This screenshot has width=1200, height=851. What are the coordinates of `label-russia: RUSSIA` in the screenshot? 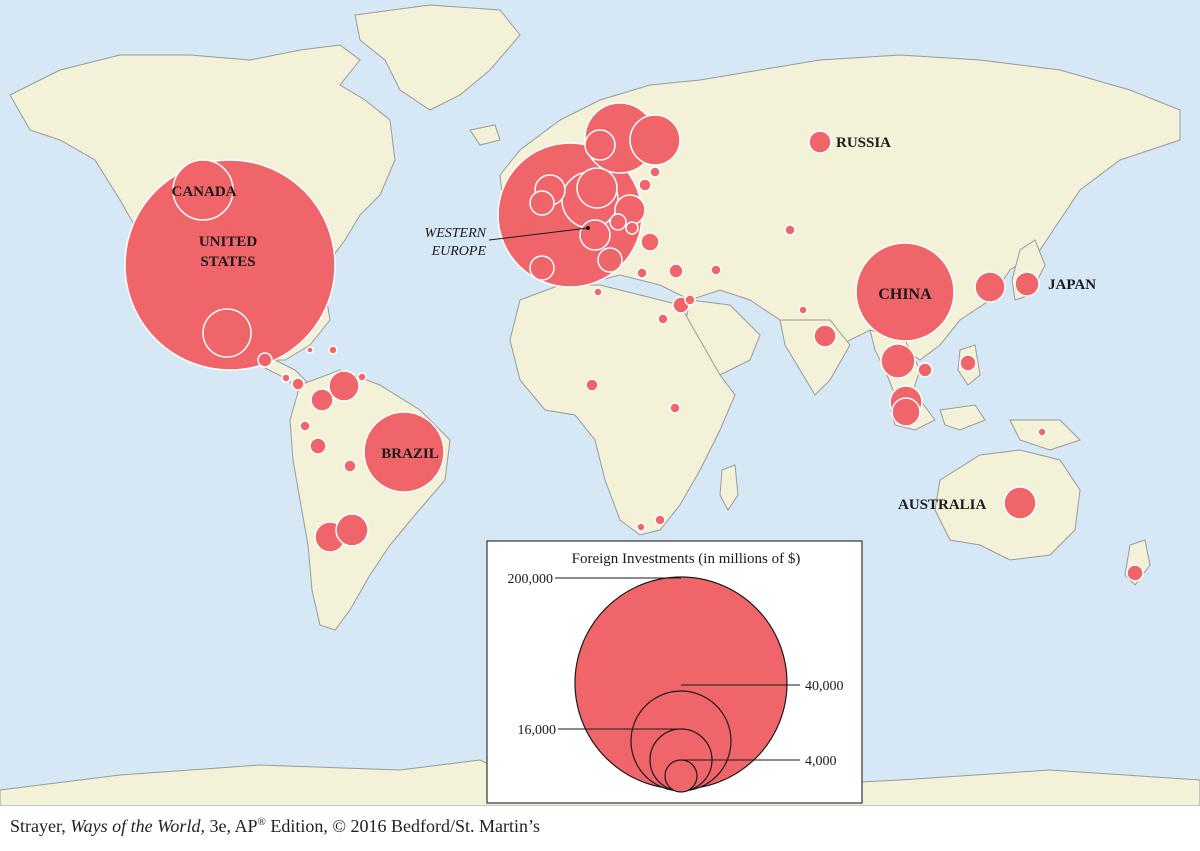 It's located at (863, 143).